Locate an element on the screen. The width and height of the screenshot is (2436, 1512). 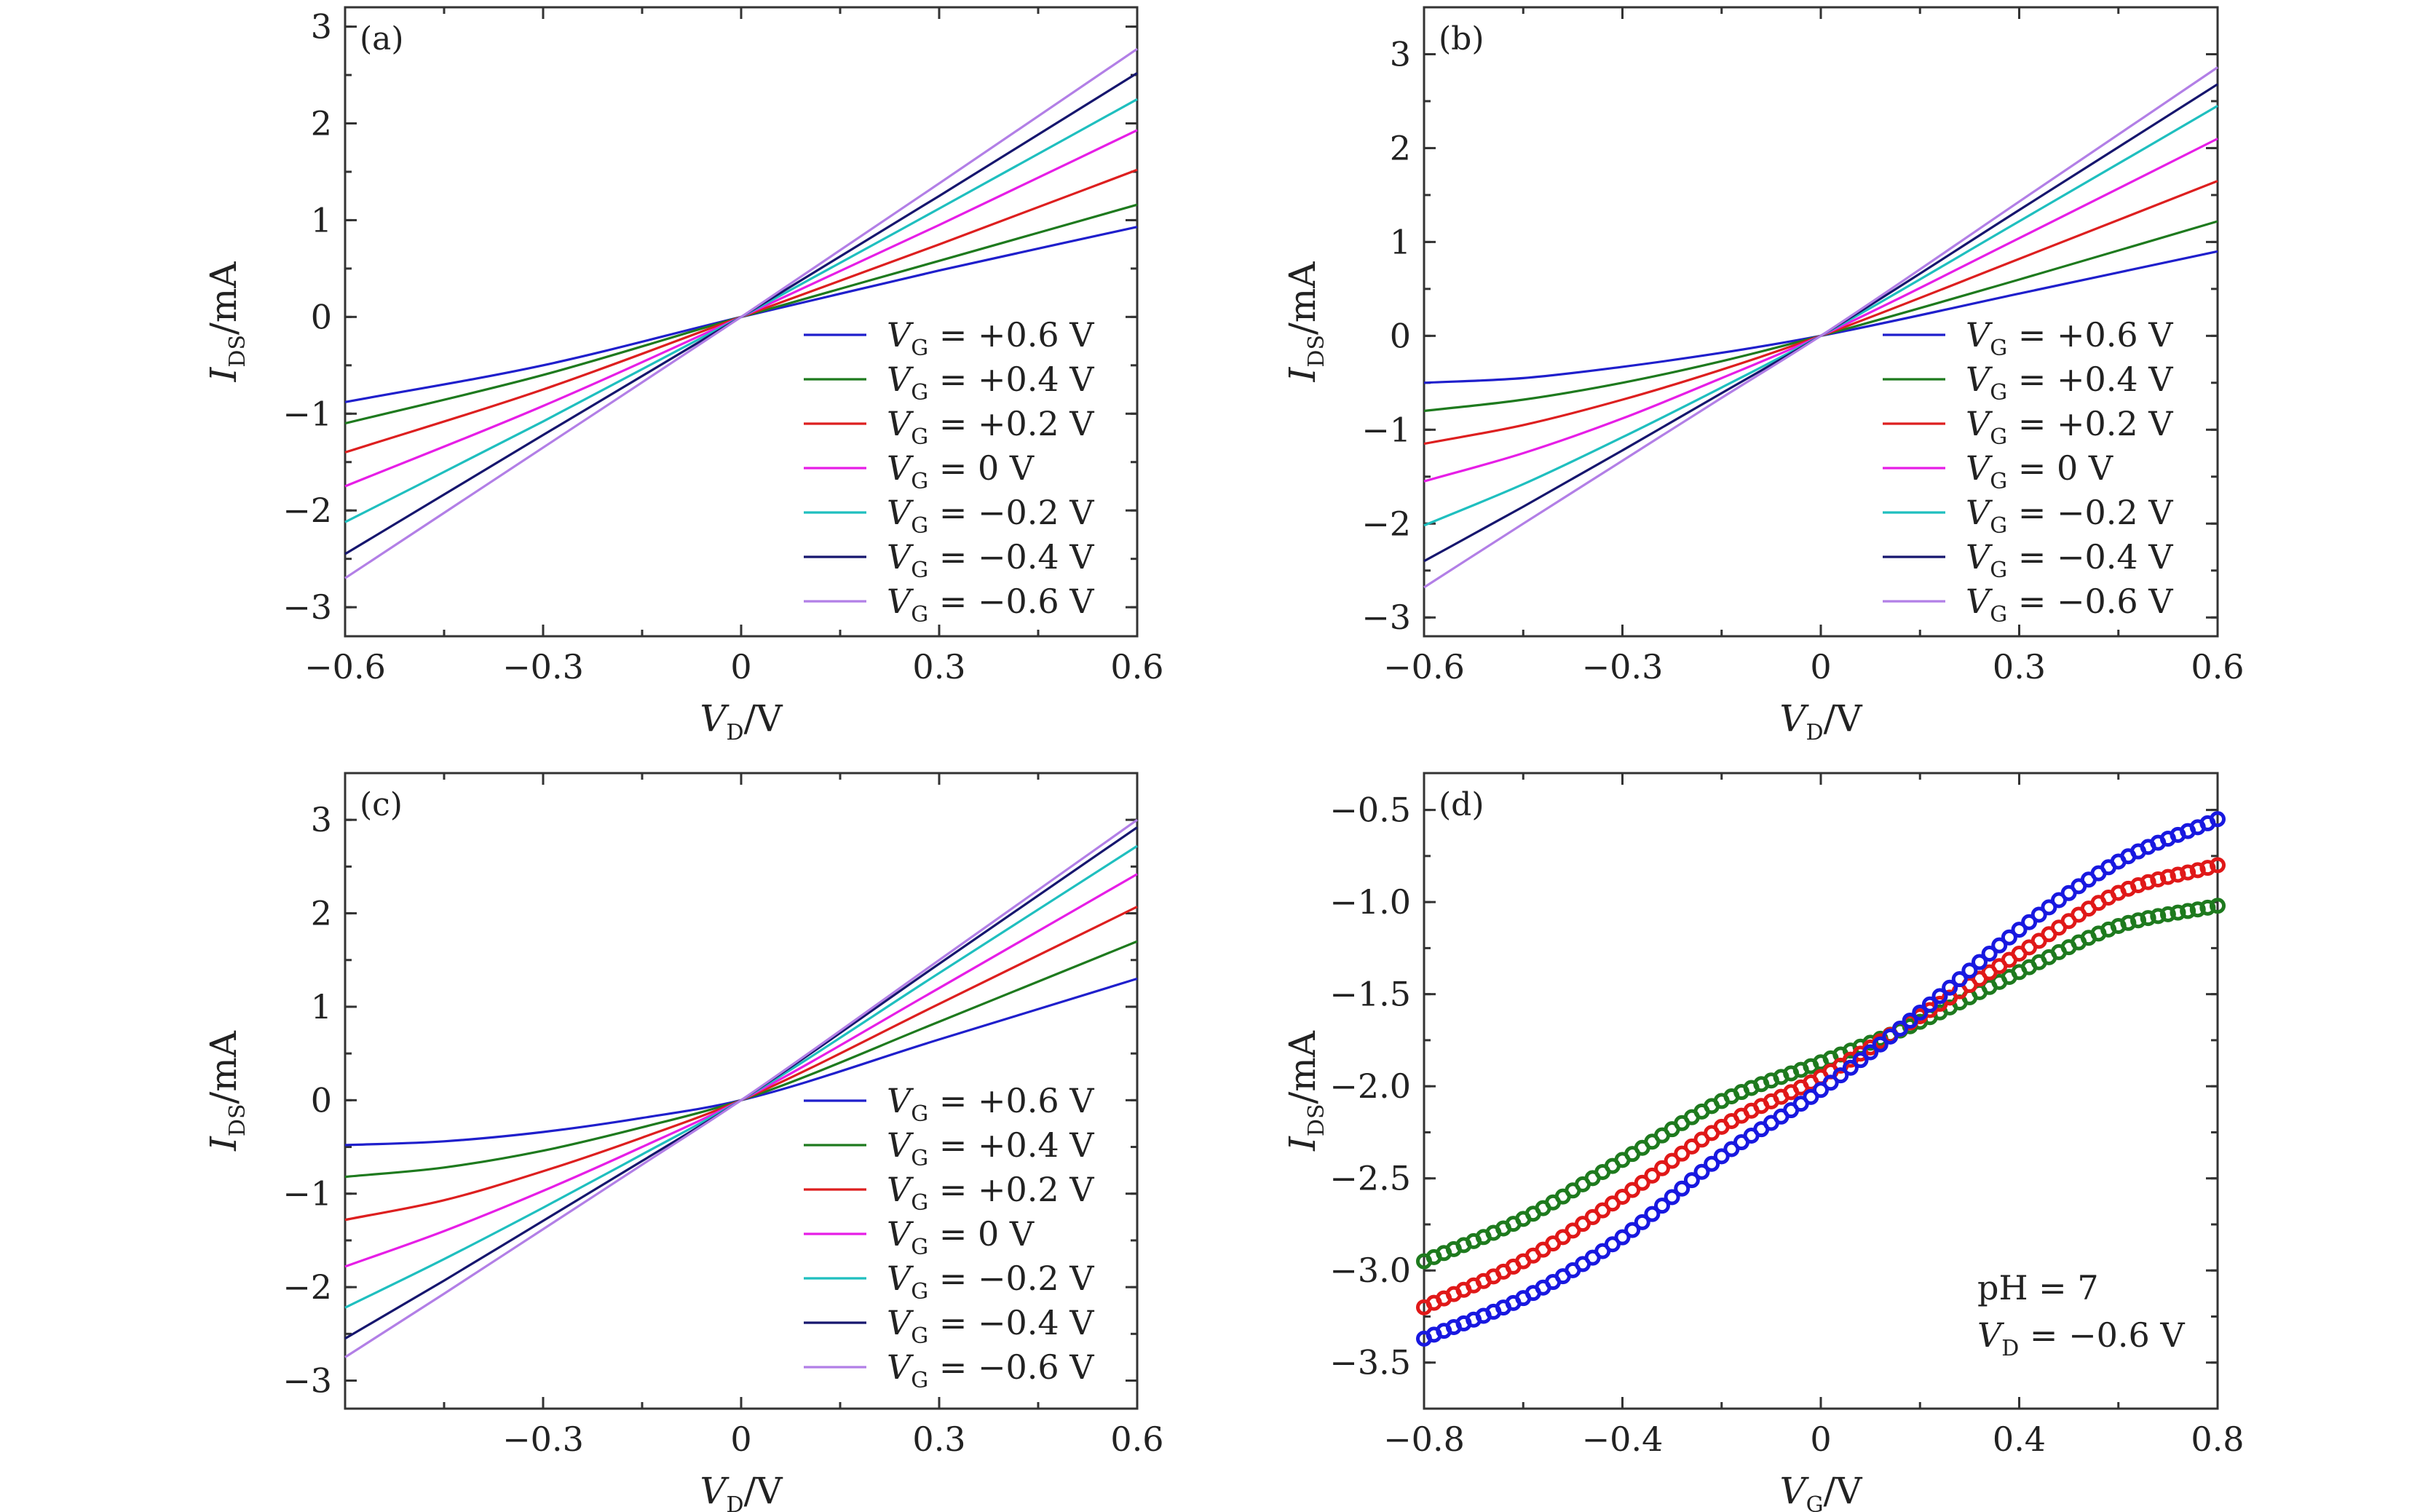
y-tick-label: −0.5 is located at coordinates (1370, 810).